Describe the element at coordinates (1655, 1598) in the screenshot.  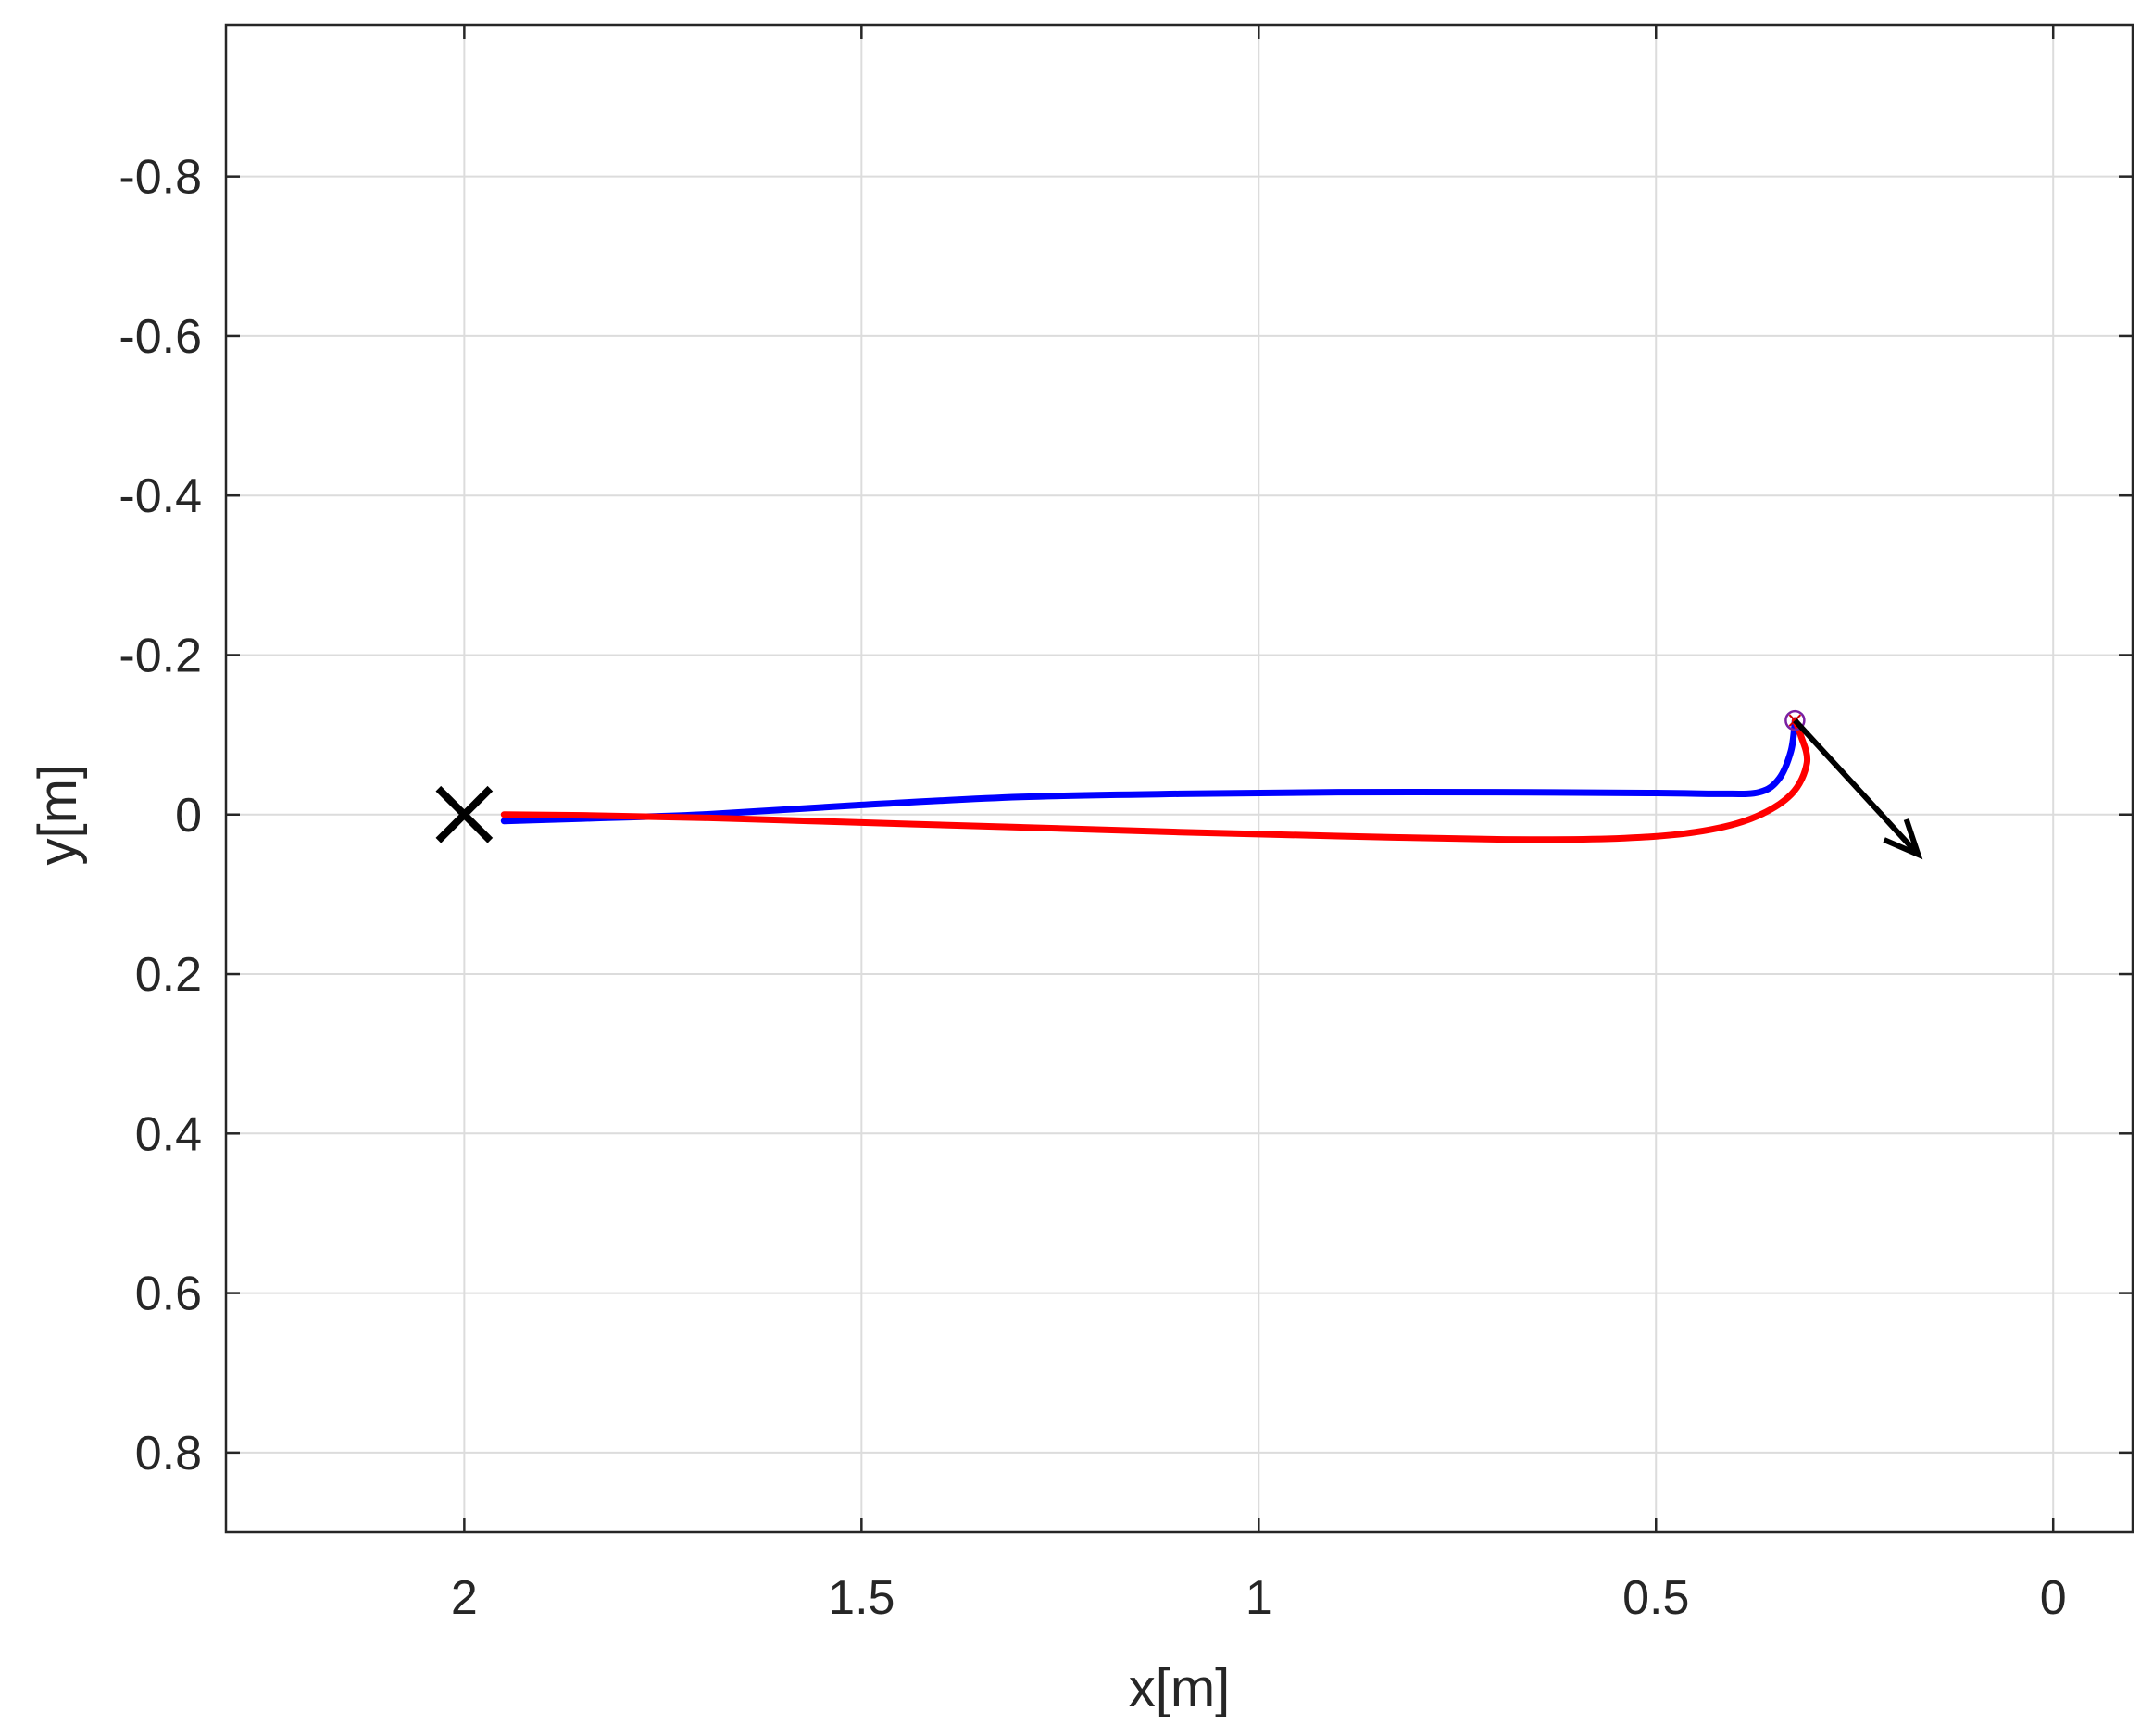
I see `x-tick-label: 0.5` at that location.